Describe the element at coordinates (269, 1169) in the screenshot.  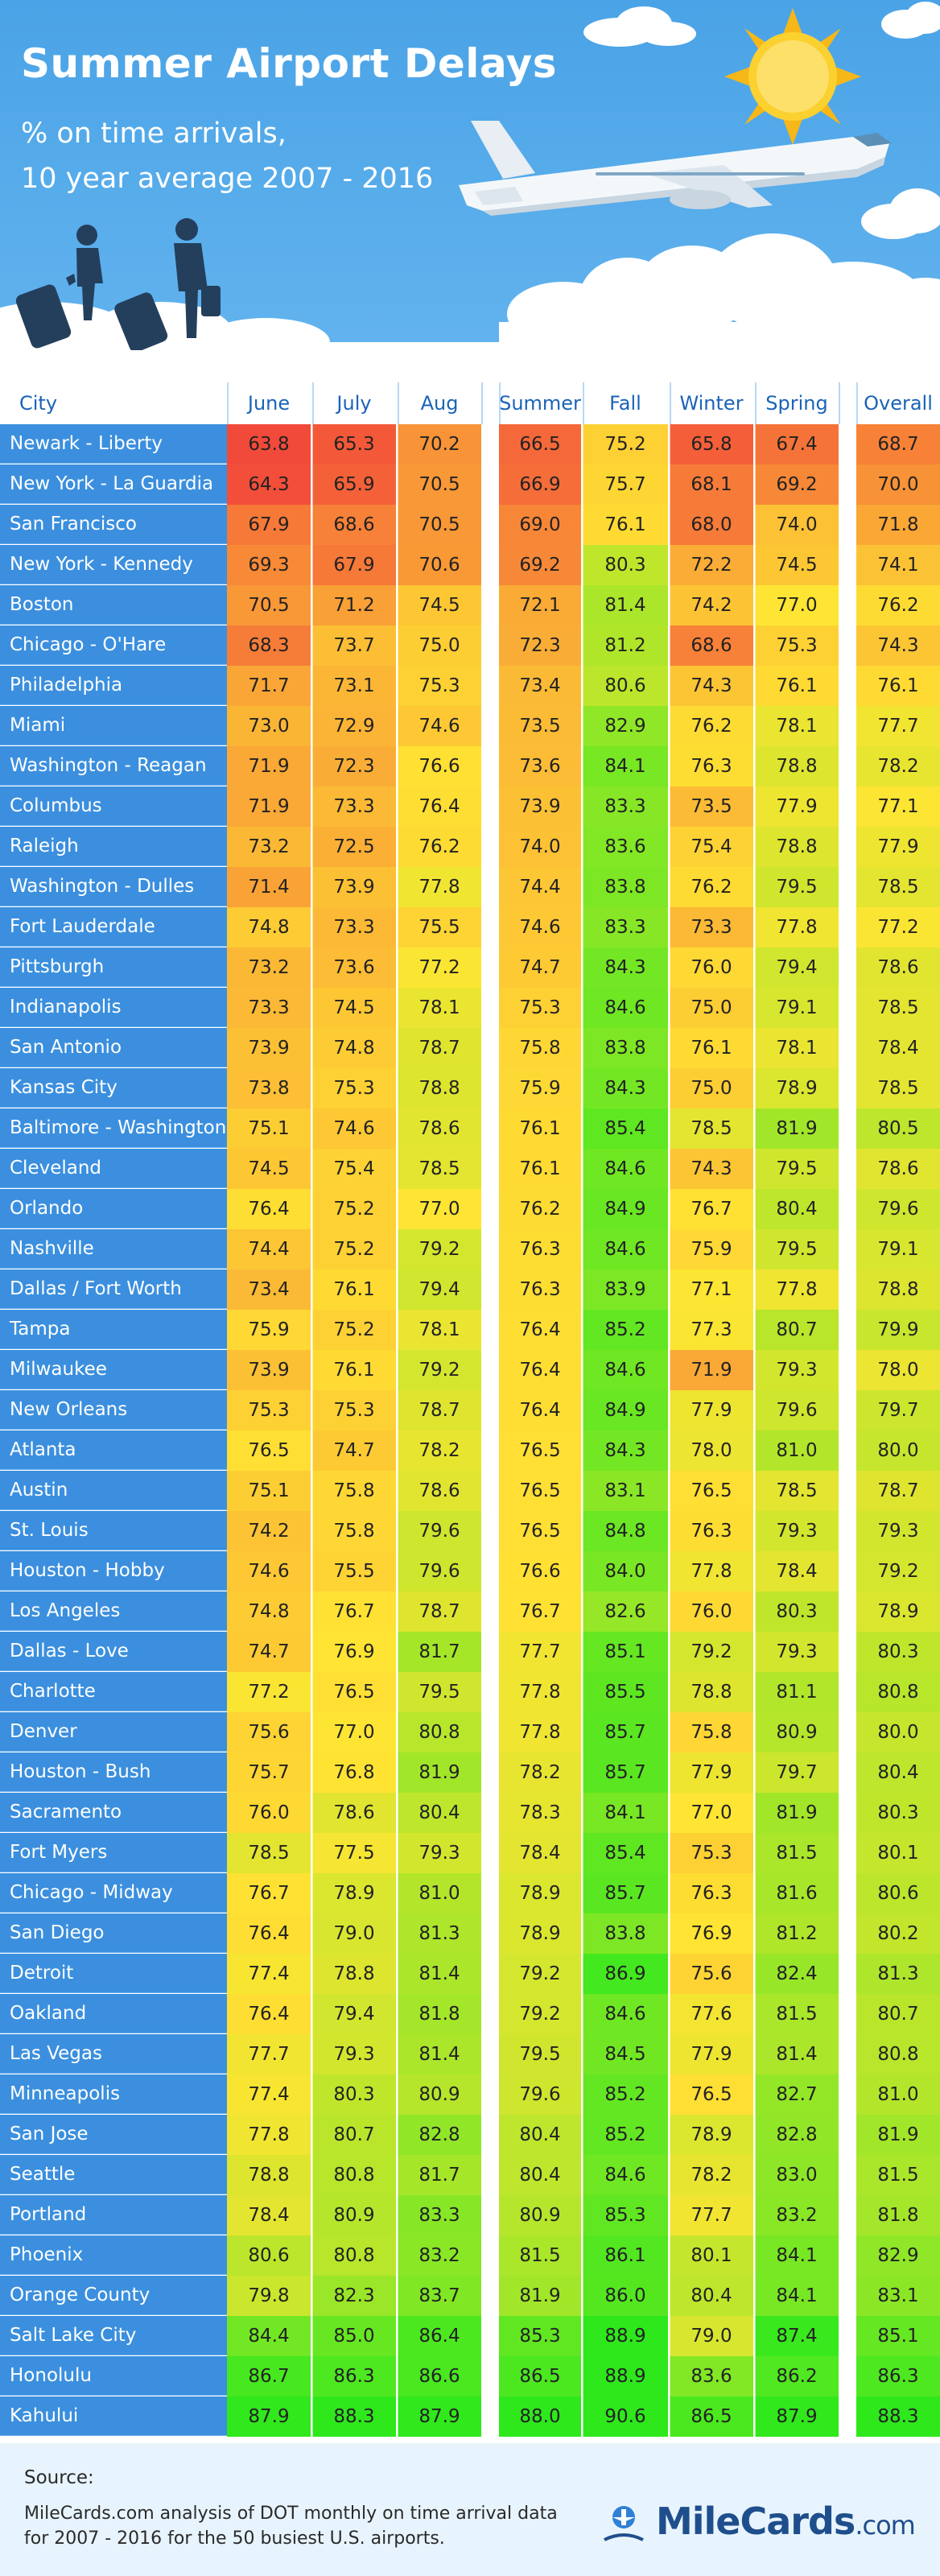
I see `value-cell-june: 74.5` at that location.